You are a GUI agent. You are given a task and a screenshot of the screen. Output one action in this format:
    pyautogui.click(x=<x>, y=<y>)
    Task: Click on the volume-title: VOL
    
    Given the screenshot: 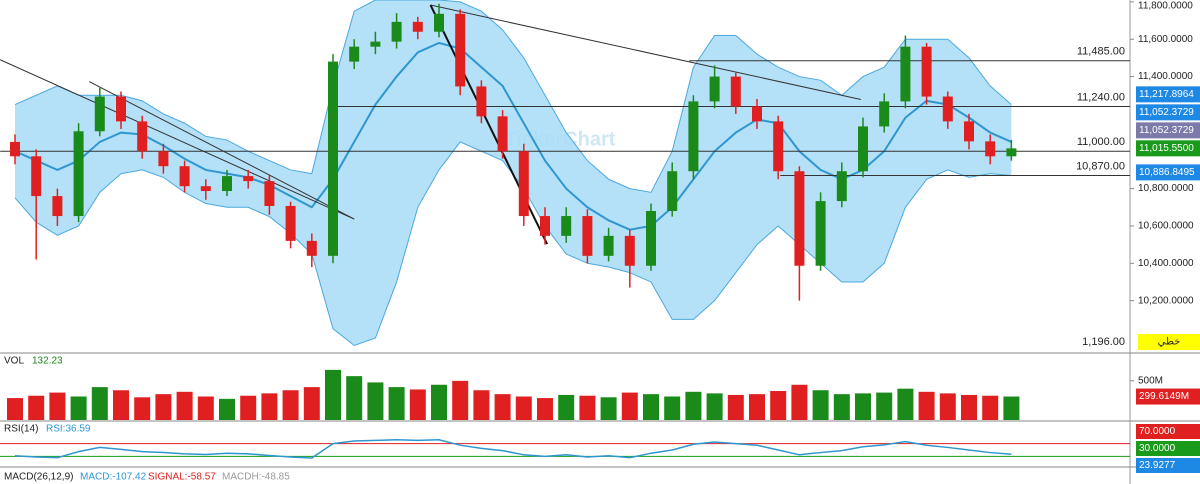 What is the action you would take?
    pyautogui.click(x=14, y=361)
    